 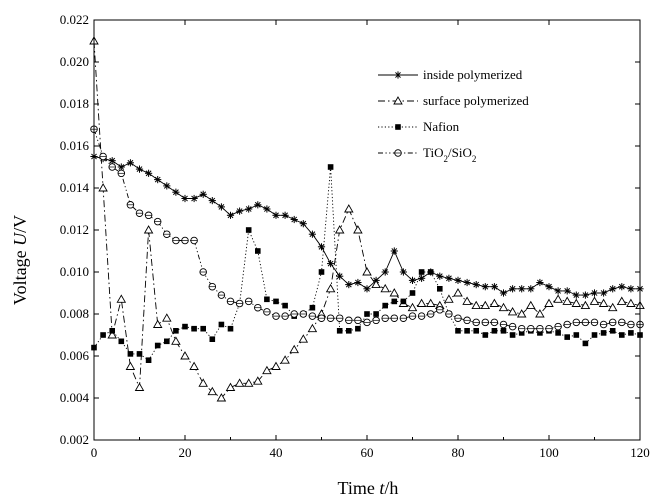 I want to click on x-tick-label: 0, so click(x=94, y=452).